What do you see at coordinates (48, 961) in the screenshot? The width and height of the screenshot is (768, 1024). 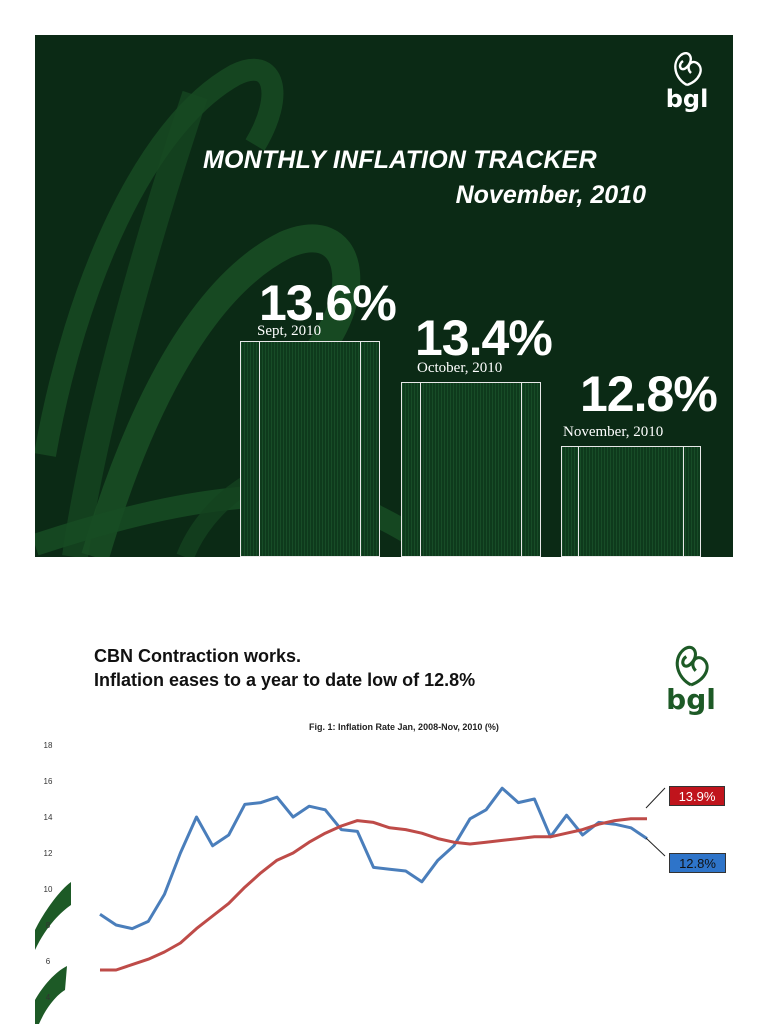 I see `y-tick-label: 6` at bounding box center [48, 961].